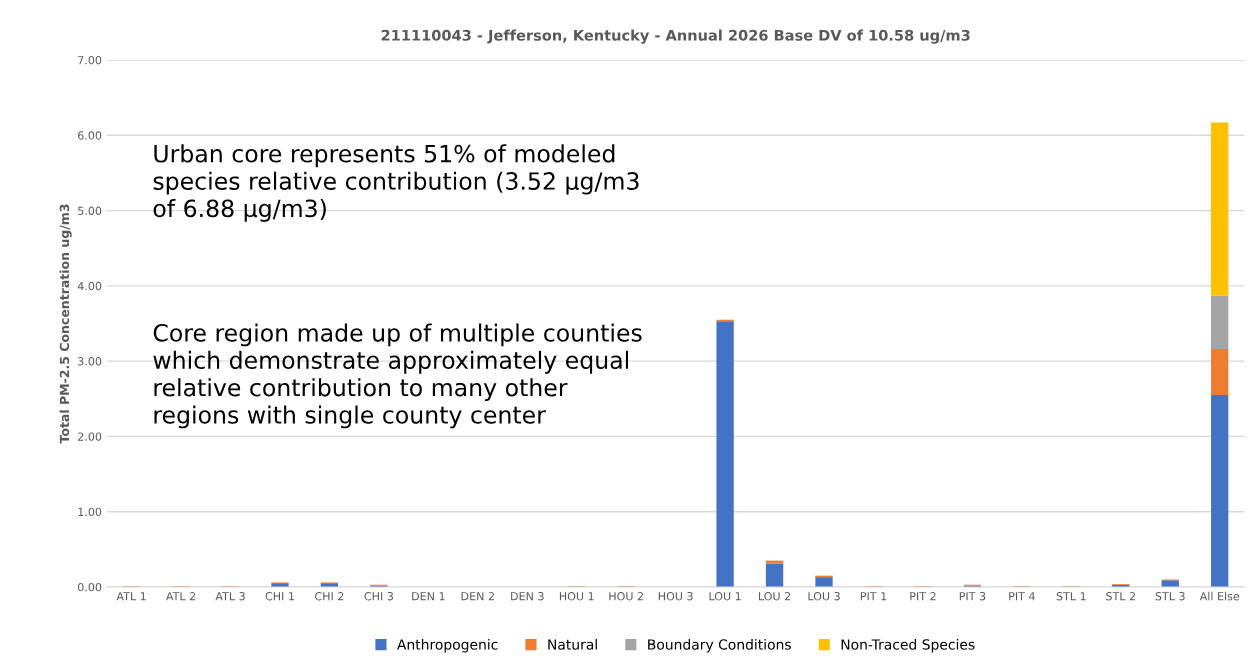 The height and width of the screenshot is (667, 1257). Describe the element at coordinates (90, 60) in the screenshot. I see `y-tick-label: 7.00` at that location.